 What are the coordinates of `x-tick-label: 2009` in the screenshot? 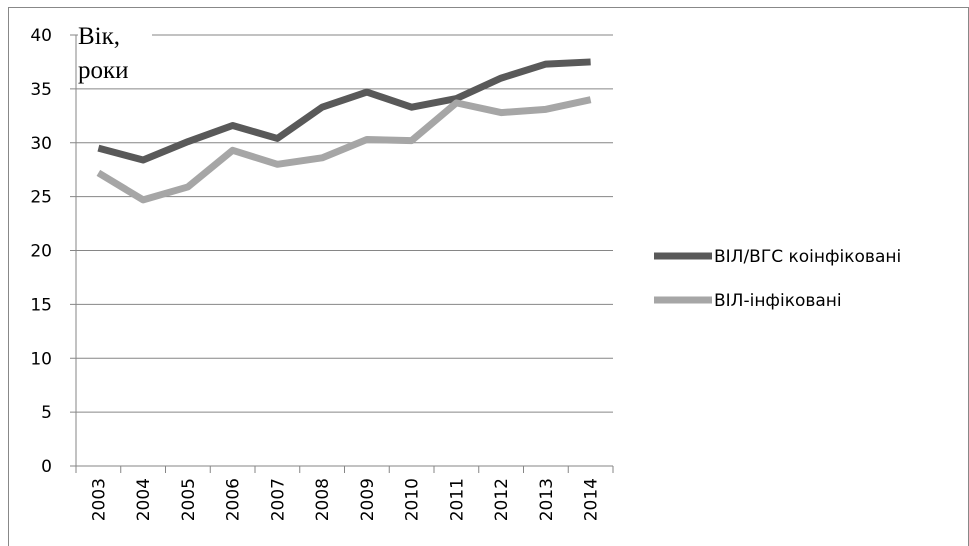 It's located at (368, 499).